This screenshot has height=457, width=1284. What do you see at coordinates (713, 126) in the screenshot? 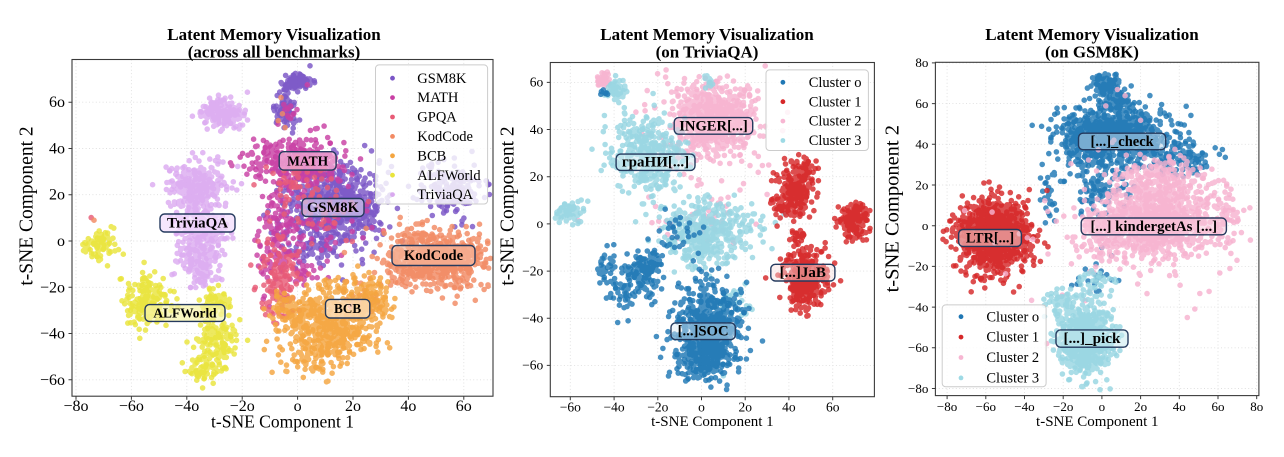
I see `svg-text: INGER[...]` at bounding box center [713, 126].